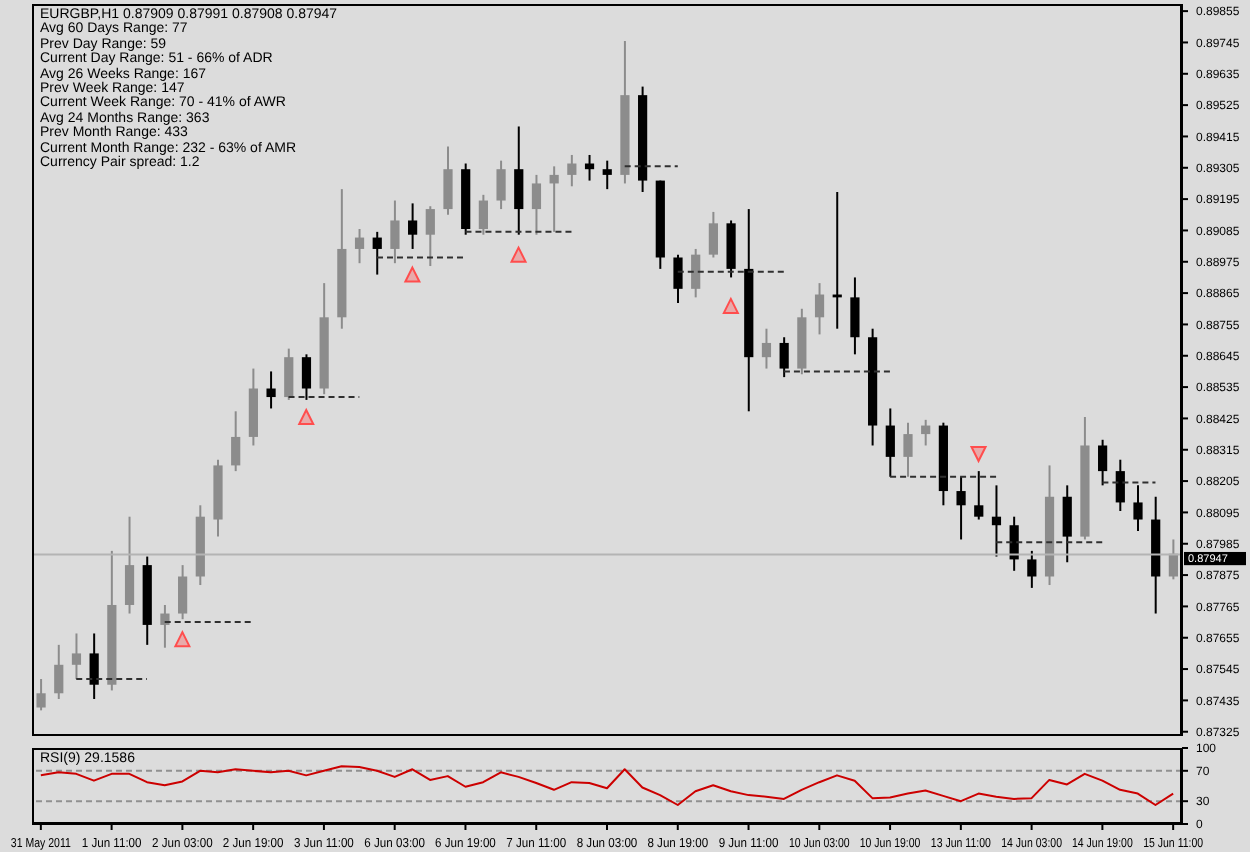 This screenshot has height=852, width=1250. I want to click on line-series, so click(607, 785).